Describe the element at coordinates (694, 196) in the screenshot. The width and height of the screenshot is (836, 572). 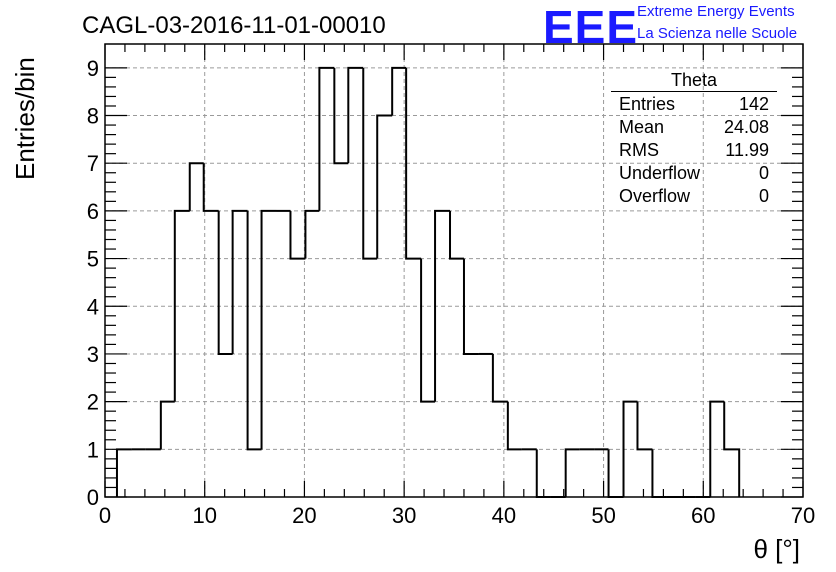
I see `stats-row-overflow: Overflow 0` at that location.